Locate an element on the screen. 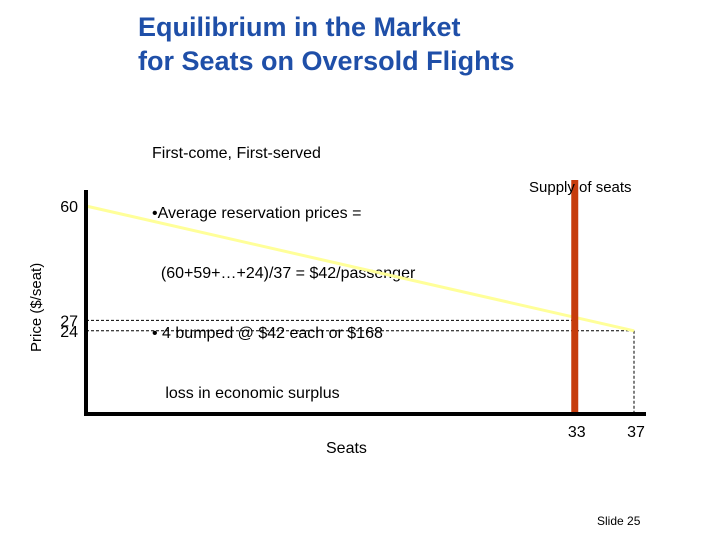 The width and height of the screenshot is (720, 540). title-line-2: for Seats on Oversold Flights is located at coordinates (326, 61).